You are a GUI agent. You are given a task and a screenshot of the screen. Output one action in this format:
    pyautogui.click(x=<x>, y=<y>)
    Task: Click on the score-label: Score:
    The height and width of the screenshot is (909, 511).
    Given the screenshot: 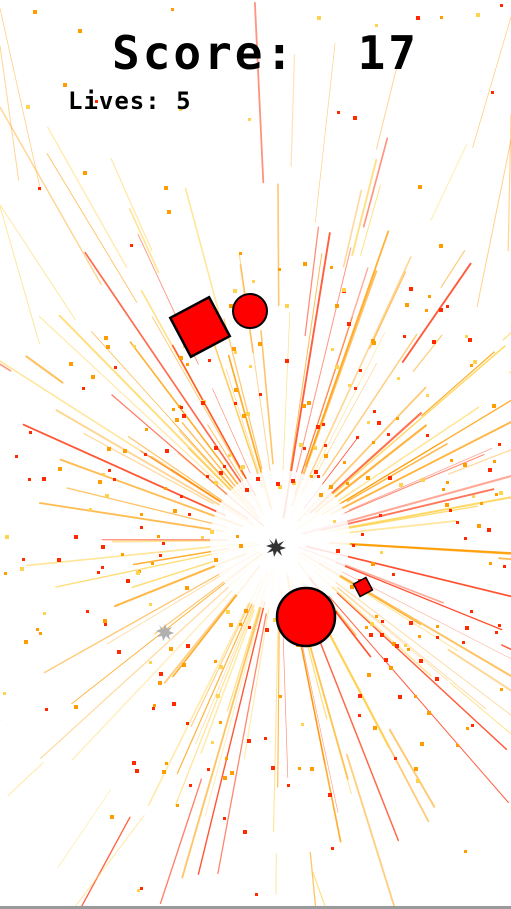 What is the action you would take?
    pyautogui.click(x=204, y=53)
    